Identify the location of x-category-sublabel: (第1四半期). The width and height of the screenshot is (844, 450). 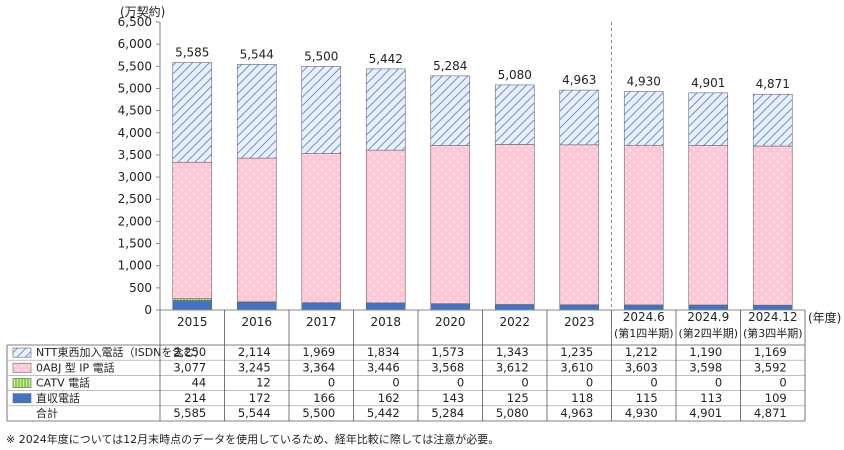
(644, 333).